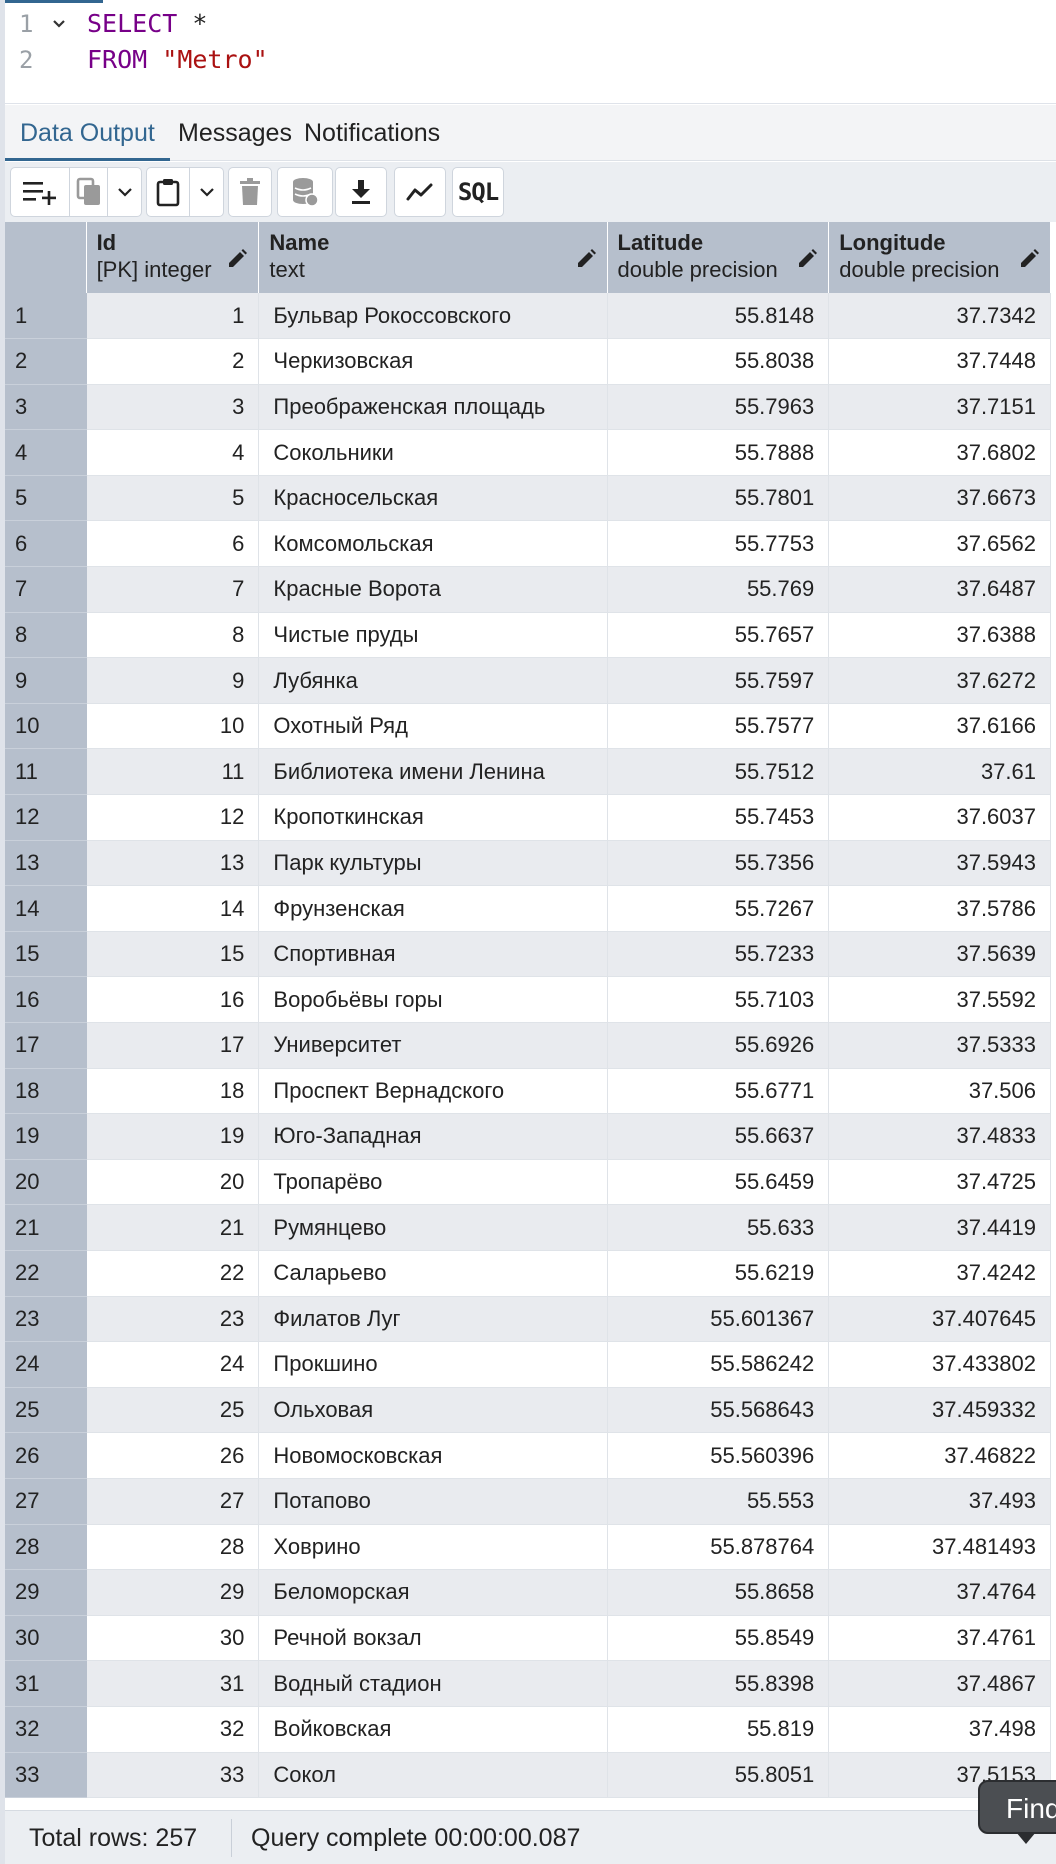  I want to click on cell-latitude: 55.8658, so click(718, 1592).